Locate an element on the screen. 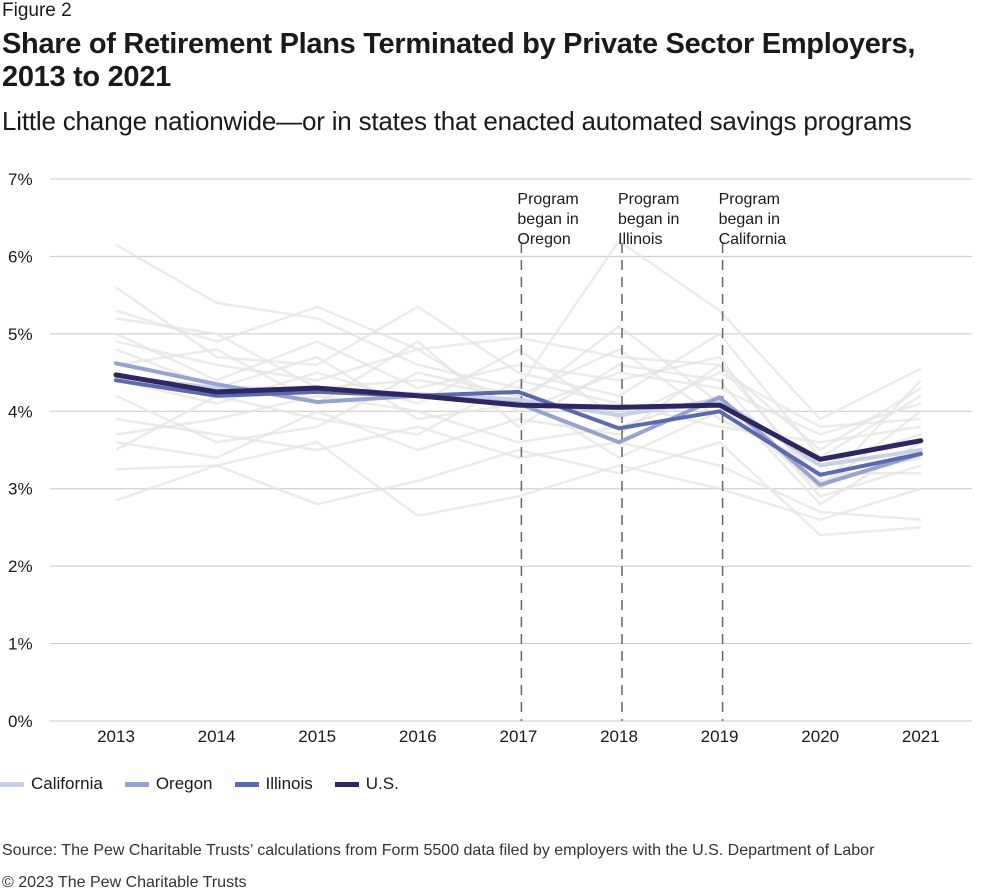 This screenshot has height=893, width=990. x-tick-label: 2018 is located at coordinates (619, 736).